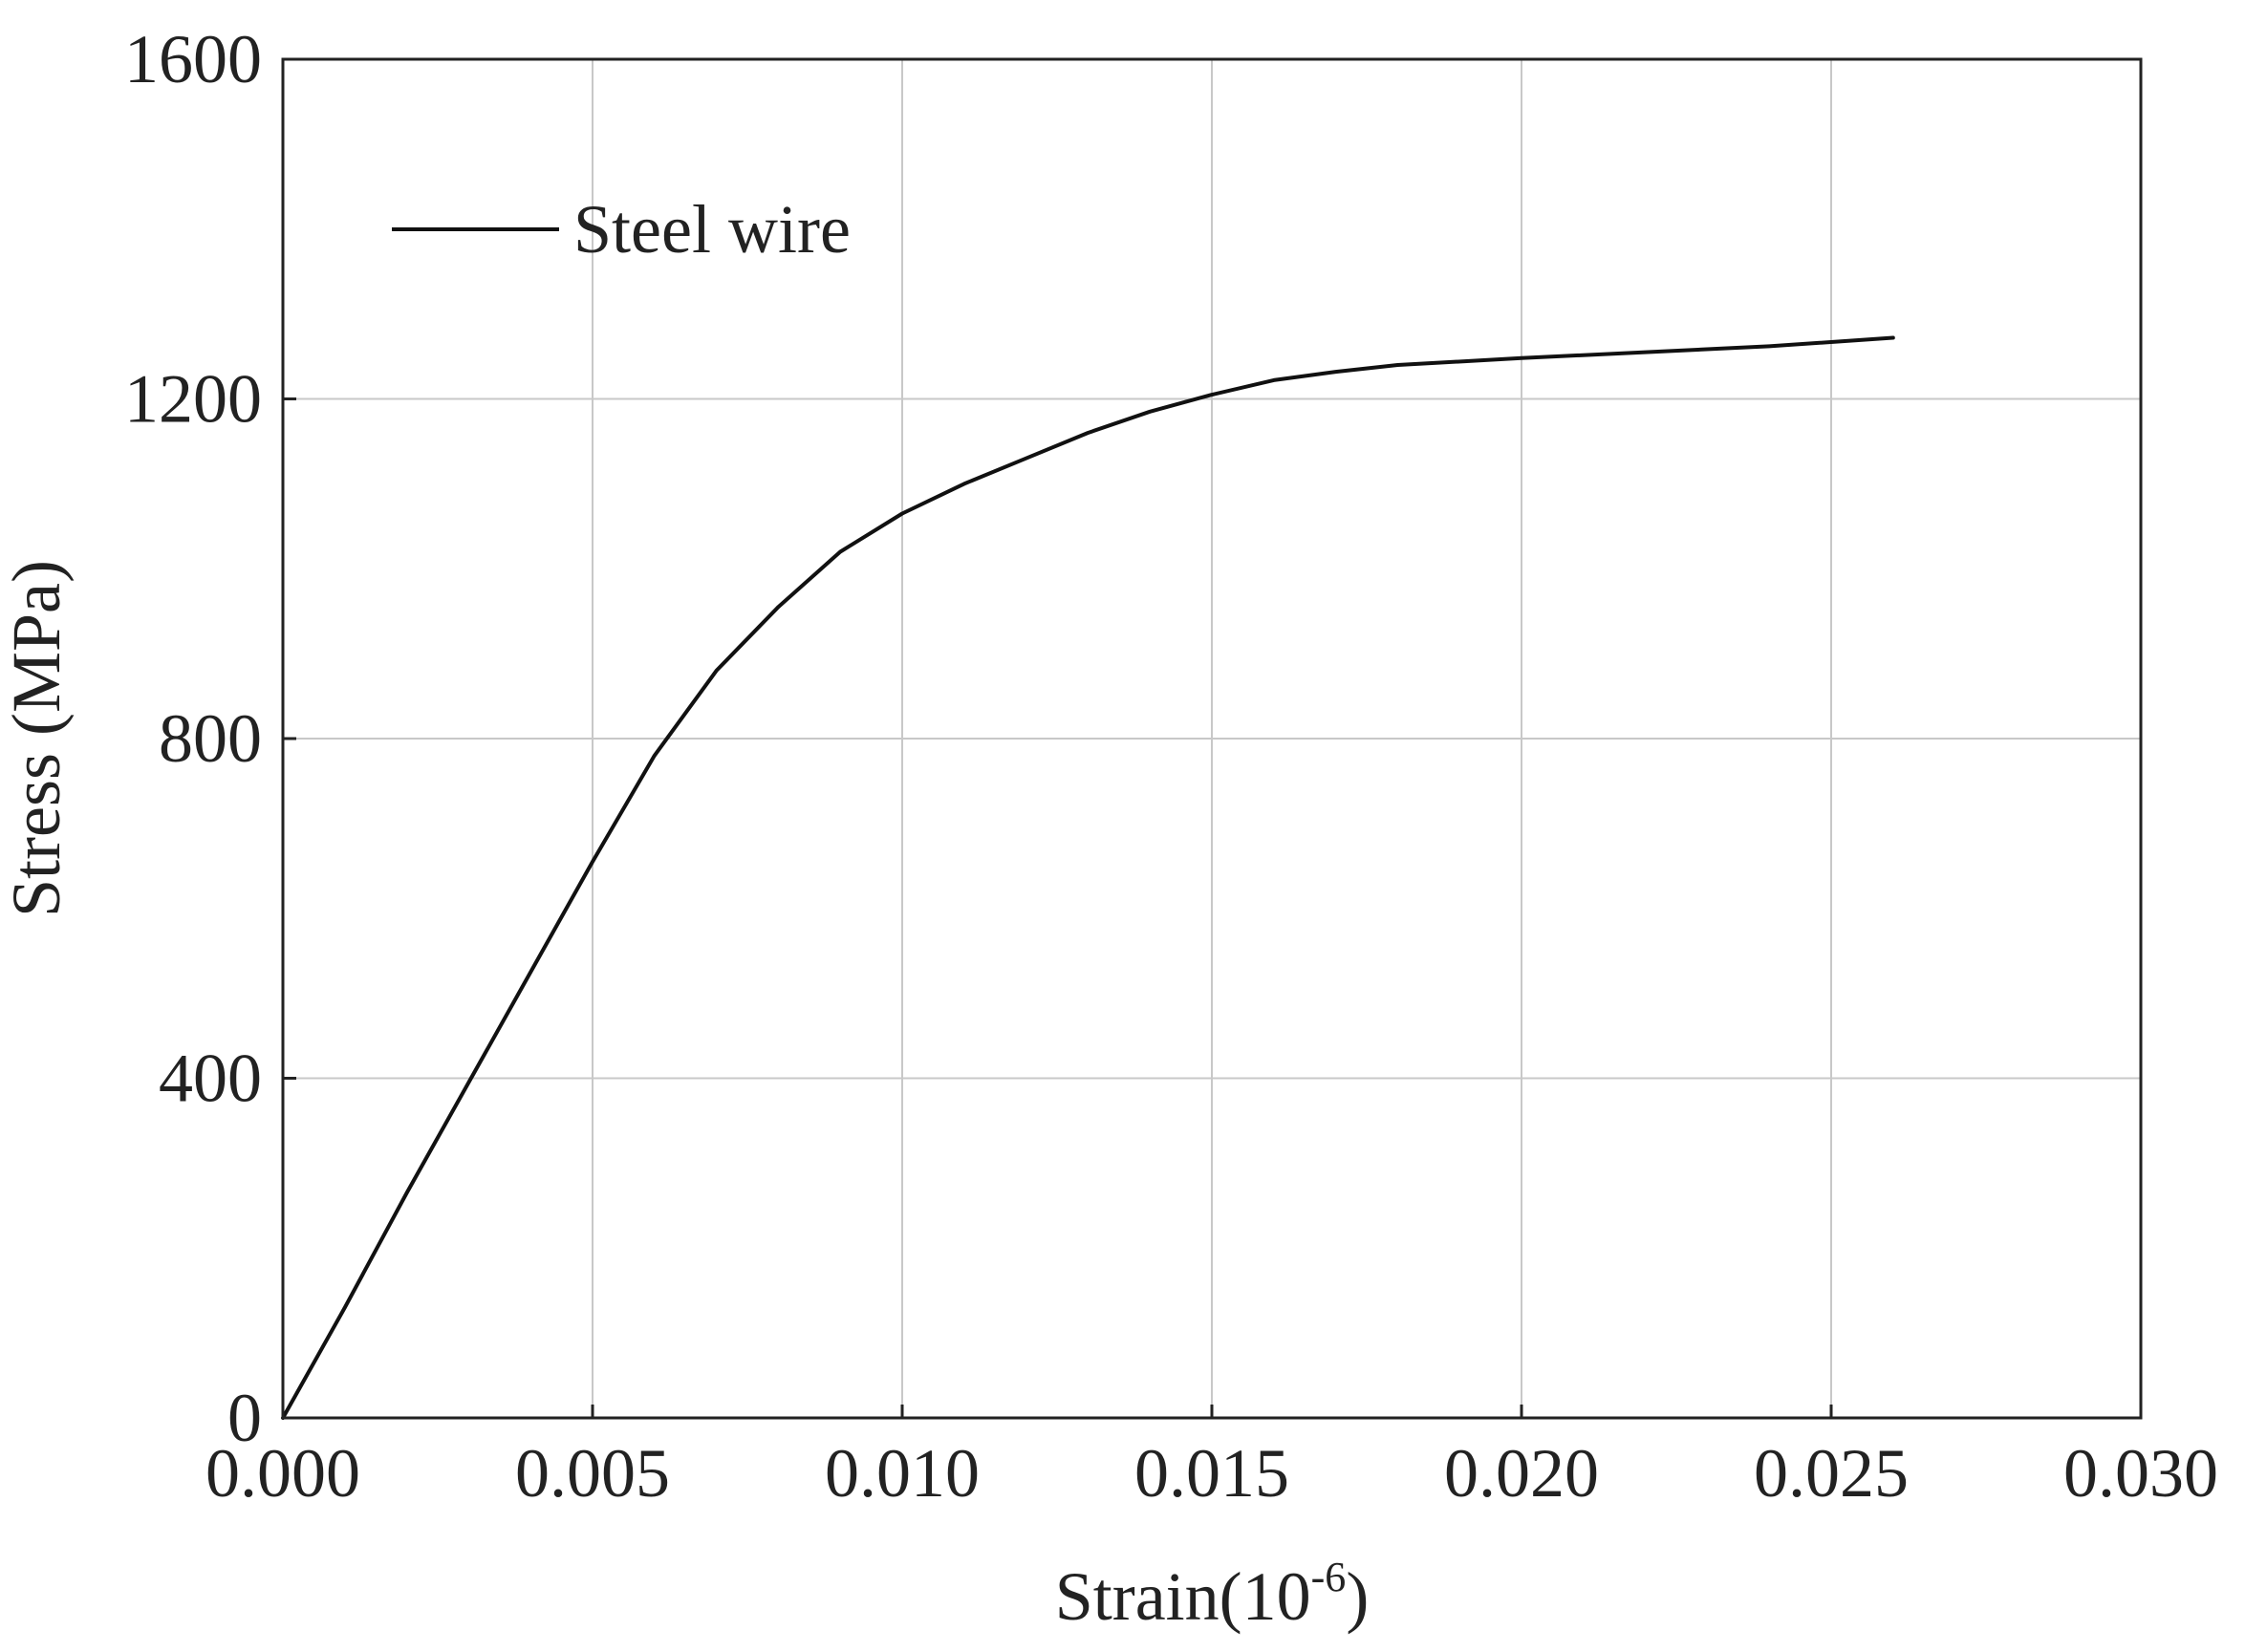 The image size is (2245, 1652). What do you see at coordinates (592, 1473) in the screenshot?
I see `x-tick-label: 0.005` at bounding box center [592, 1473].